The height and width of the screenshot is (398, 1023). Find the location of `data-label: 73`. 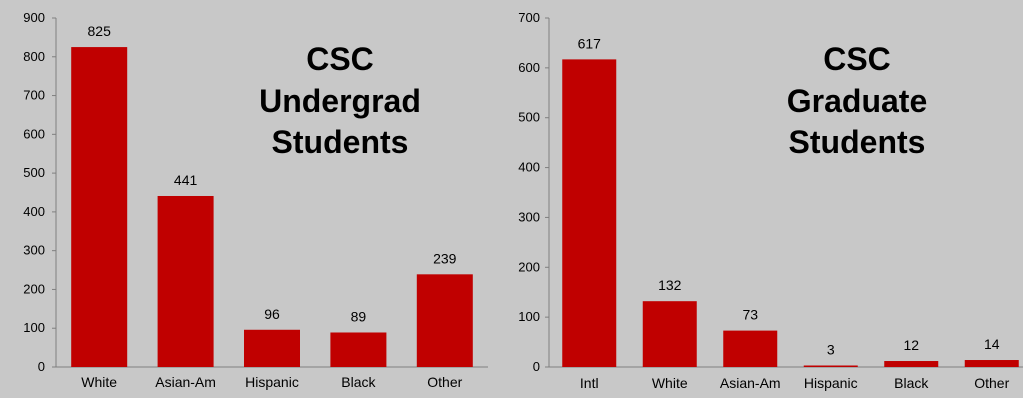

data-label: 73 is located at coordinates (750, 315).